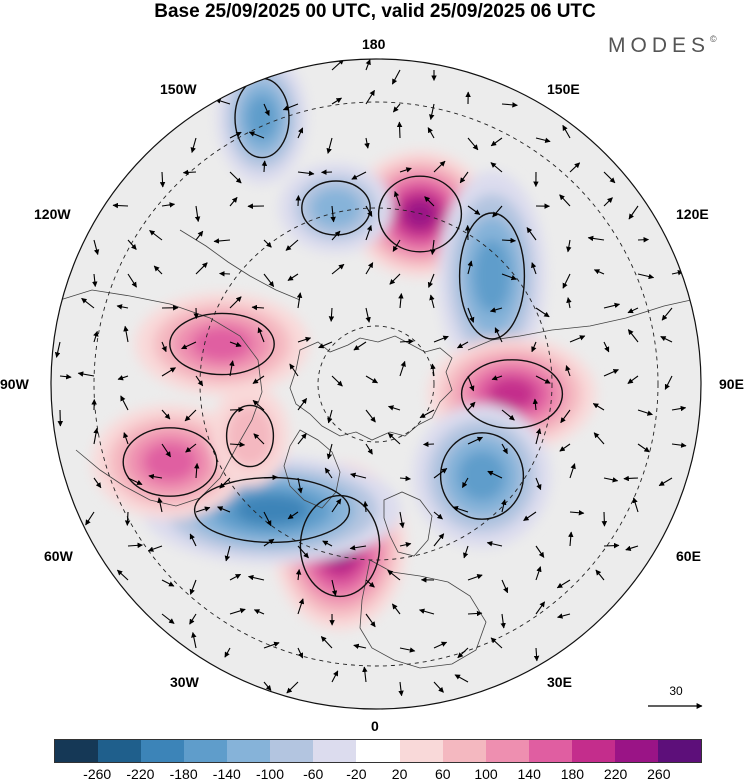 Image resolution: width=750 pixels, height=783 pixels. Describe the element at coordinates (512, 394) in the screenshot. I see `isoline-central-siberia-high` at that location.